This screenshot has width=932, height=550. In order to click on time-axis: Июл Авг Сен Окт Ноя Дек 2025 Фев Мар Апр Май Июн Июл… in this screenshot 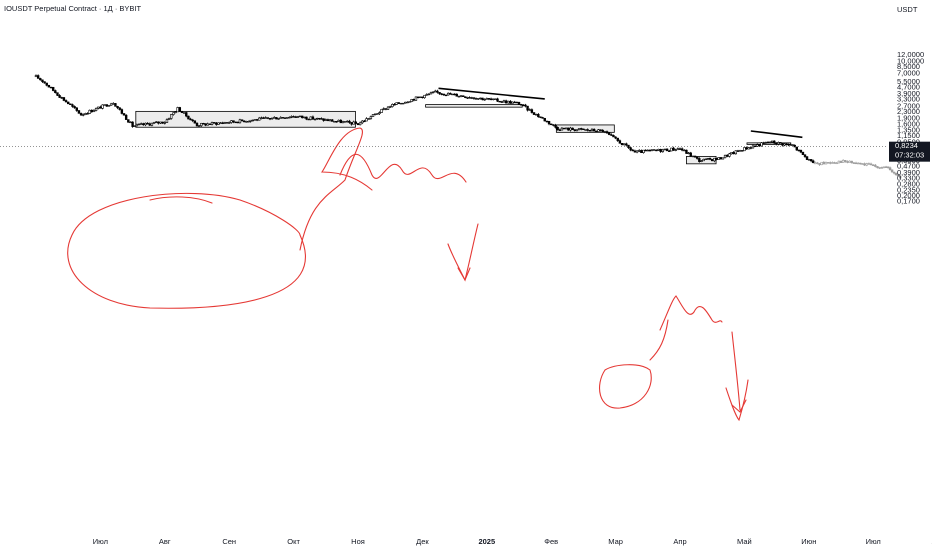, I will do `click(512, 541)`.